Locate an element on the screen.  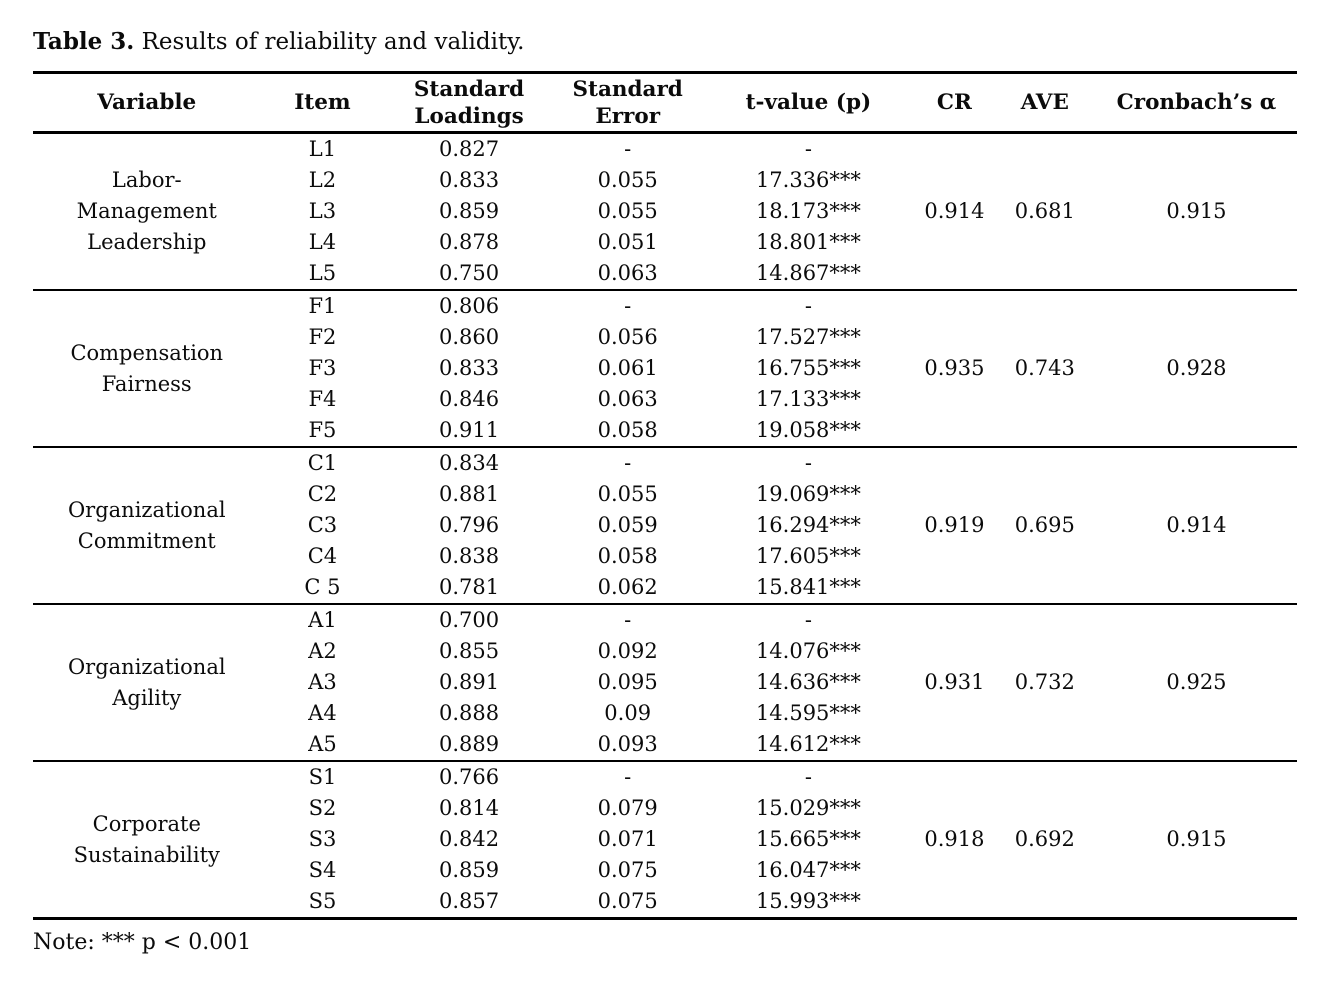
ave-cell: 0.695 is located at coordinates (1044, 525).